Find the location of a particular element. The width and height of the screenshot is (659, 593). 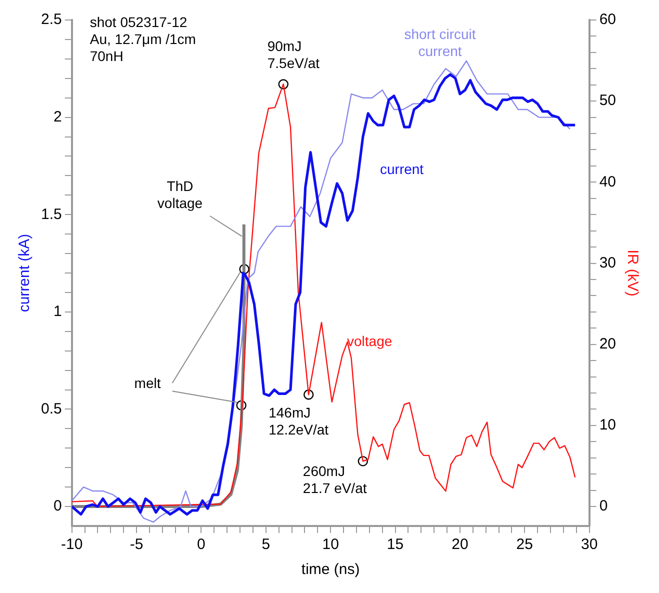

y2-tick-label: 20 is located at coordinates (607, 344).